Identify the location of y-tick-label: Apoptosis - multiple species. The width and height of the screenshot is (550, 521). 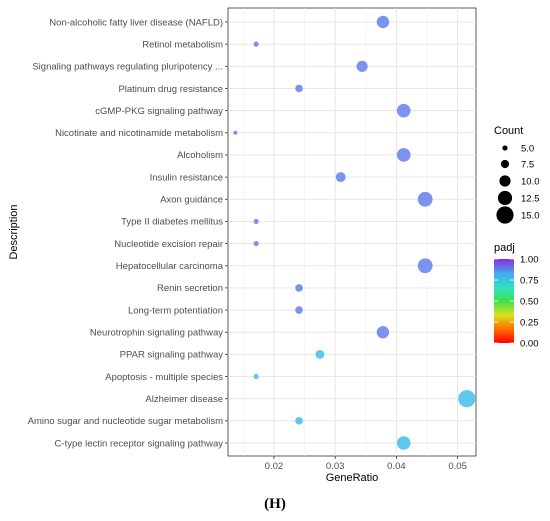
(164, 377).